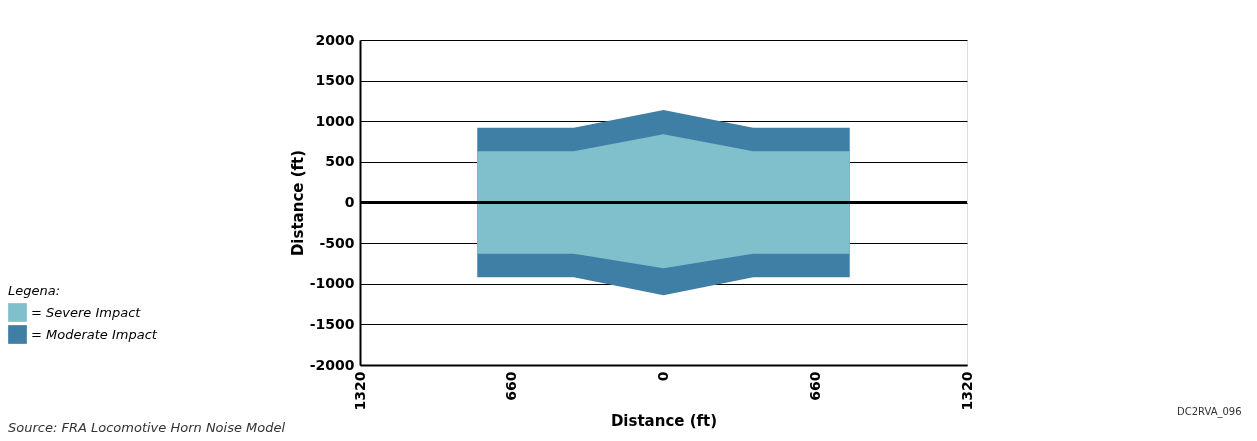  What do you see at coordinates (332, 323) in the screenshot?
I see `y-tick-label: -1500` at bounding box center [332, 323].